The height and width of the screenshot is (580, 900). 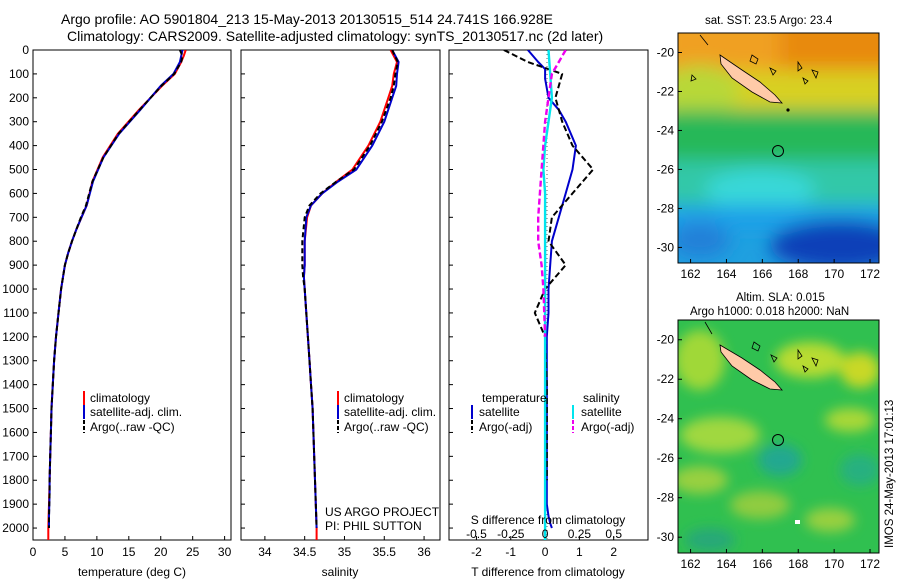 I want to click on credit-pi: PI: PHIL SUTTON, so click(x=373, y=526).